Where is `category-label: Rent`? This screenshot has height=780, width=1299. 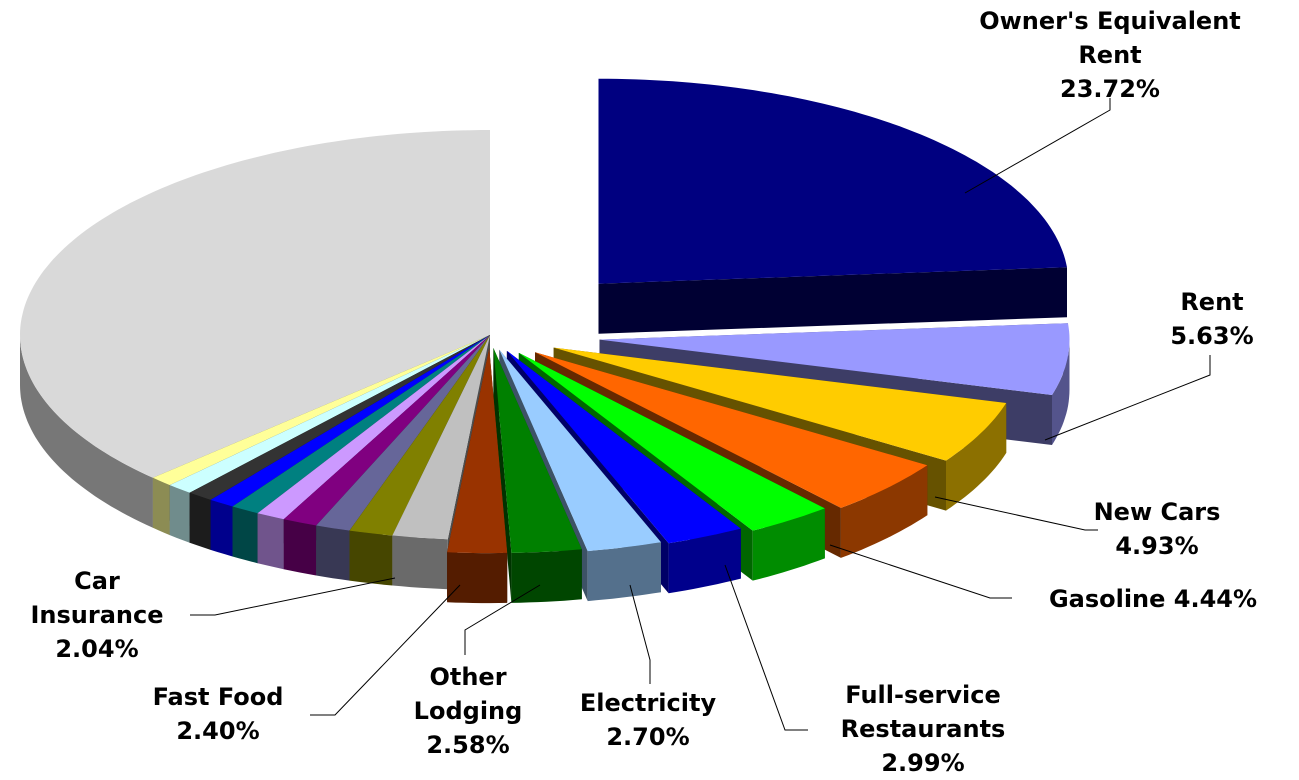 category-label: Rent is located at coordinates (1212, 302).